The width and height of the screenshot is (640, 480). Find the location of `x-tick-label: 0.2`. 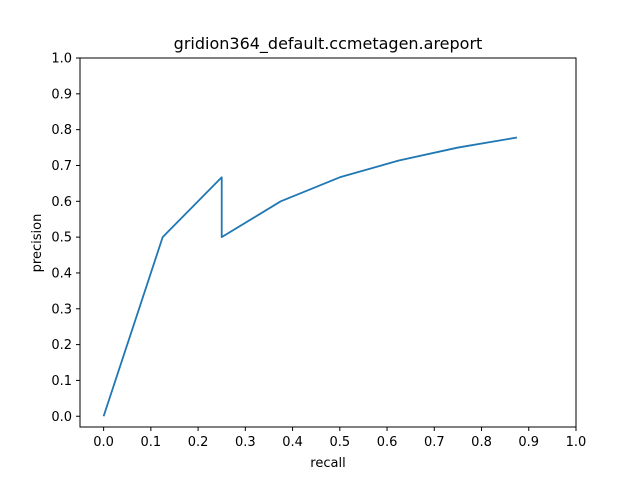

x-tick-label: 0.2 is located at coordinates (198, 442).